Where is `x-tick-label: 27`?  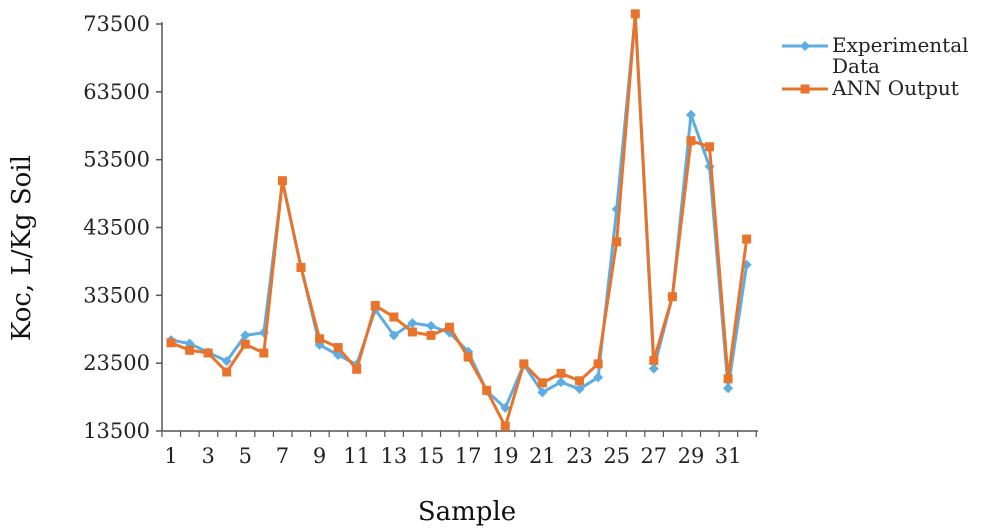
x-tick-label: 27 is located at coordinates (653, 456).